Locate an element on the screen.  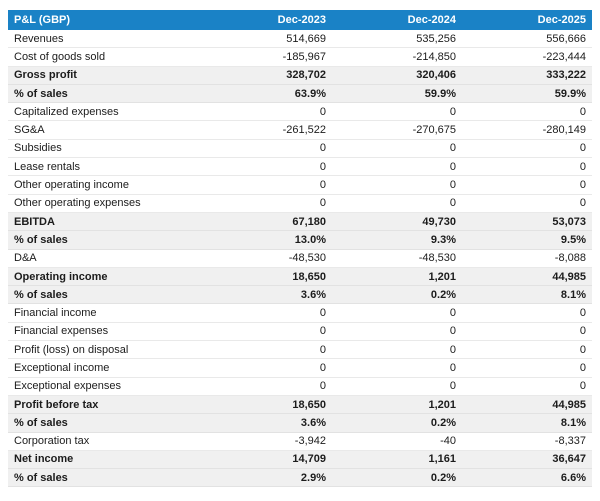
row-label: Net income is located at coordinates (105, 460).